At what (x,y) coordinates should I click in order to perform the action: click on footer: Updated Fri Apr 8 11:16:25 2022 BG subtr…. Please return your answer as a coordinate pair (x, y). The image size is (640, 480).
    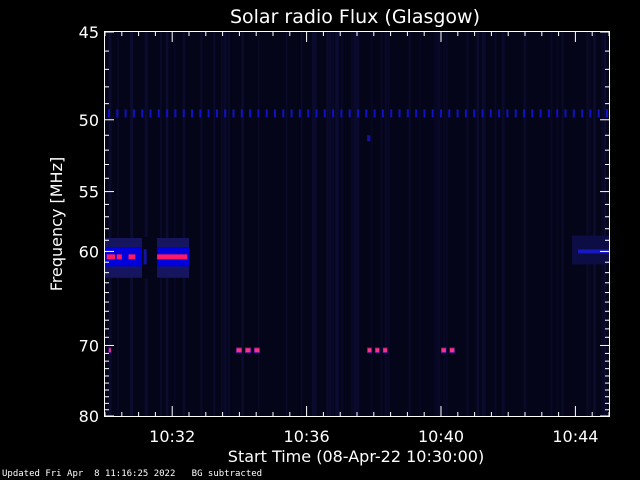
    Looking at the image, I should click on (132, 474).